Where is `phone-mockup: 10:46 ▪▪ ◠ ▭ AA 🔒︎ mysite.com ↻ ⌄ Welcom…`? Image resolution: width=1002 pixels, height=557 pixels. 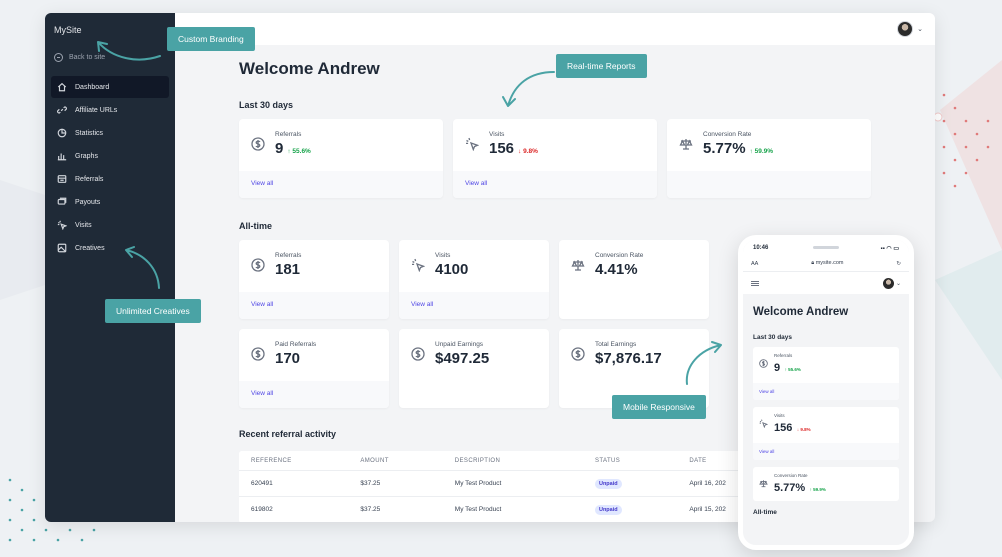
phone-mockup: 10:46 ▪▪ ◠ ▭ AA 🔒︎ mysite.com ↻ ⌄ Welcom… is located at coordinates (826, 392).